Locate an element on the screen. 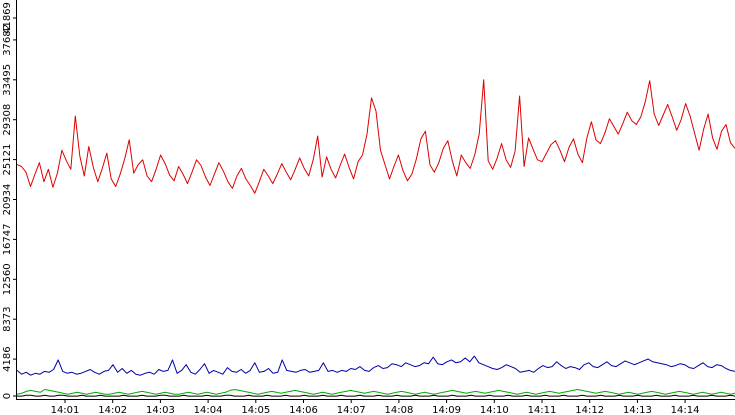 The width and height of the screenshot is (735, 415). y-tick-label: 41869 is located at coordinates (7, 18).